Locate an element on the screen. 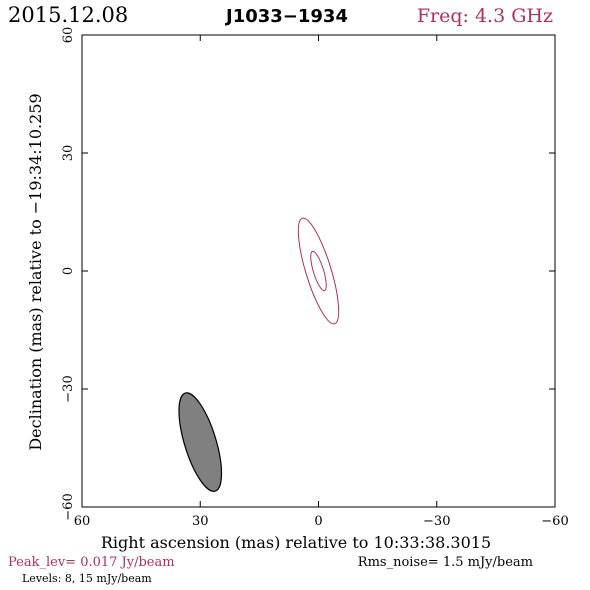  beam-ellipse is located at coordinates (200, 442).